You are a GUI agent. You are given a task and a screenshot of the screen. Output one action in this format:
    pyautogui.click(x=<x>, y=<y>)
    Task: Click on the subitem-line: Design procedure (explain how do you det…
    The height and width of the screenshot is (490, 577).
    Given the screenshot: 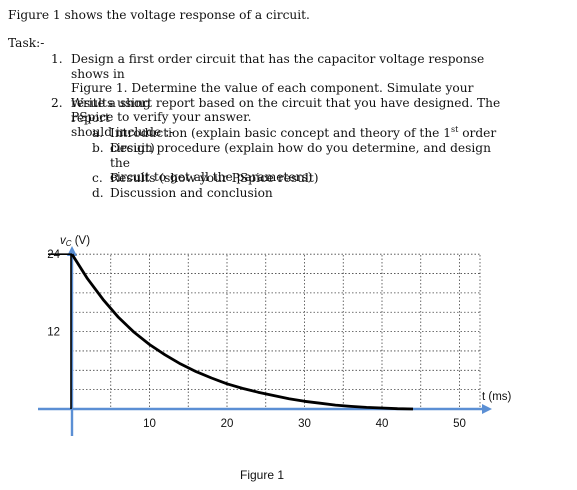 What is the action you would take?
    pyautogui.click(x=300, y=155)
    